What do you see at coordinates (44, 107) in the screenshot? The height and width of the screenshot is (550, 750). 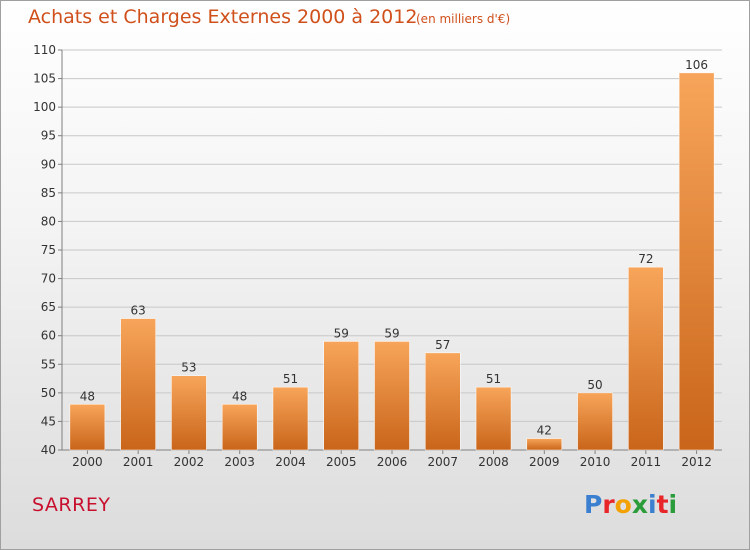 I see `y-tick-label: 100` at bounding box center [44, 107].